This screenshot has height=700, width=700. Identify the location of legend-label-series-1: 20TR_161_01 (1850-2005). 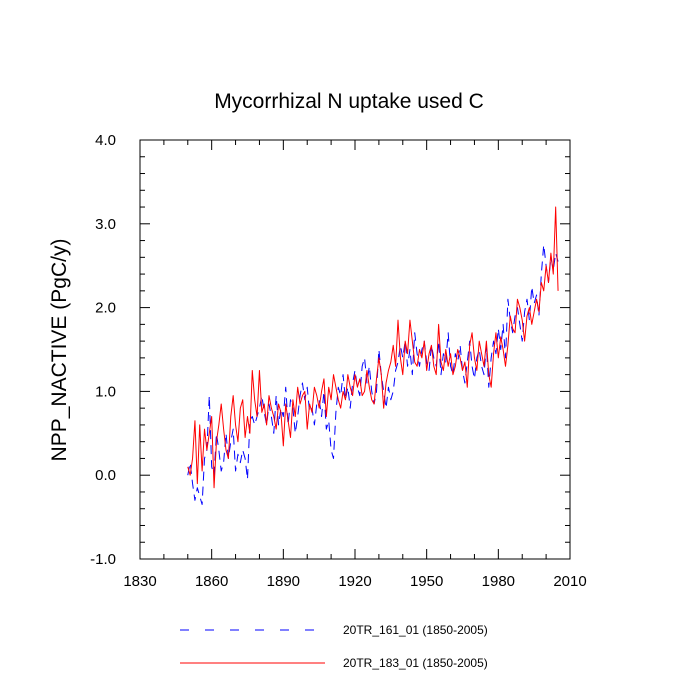
(415, 630).